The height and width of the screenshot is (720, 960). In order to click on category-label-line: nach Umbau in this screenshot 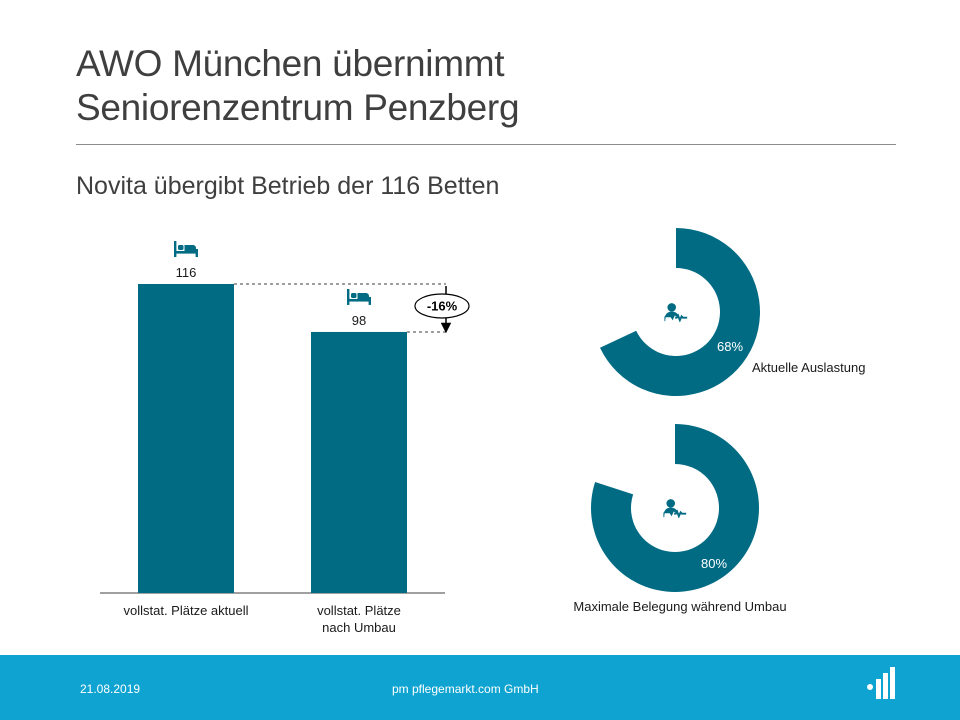, I will do `click(359, 627)`.